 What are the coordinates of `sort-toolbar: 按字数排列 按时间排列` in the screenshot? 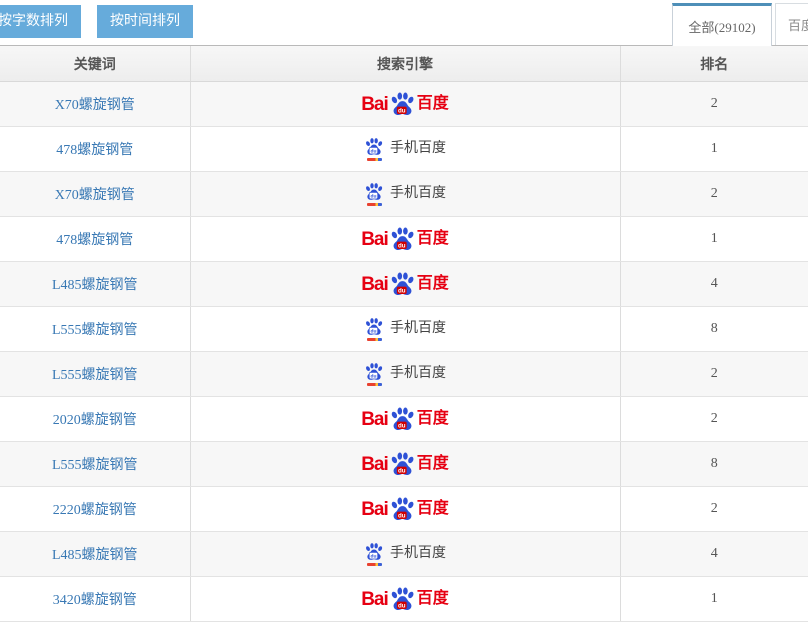 It's located at (104, 21).